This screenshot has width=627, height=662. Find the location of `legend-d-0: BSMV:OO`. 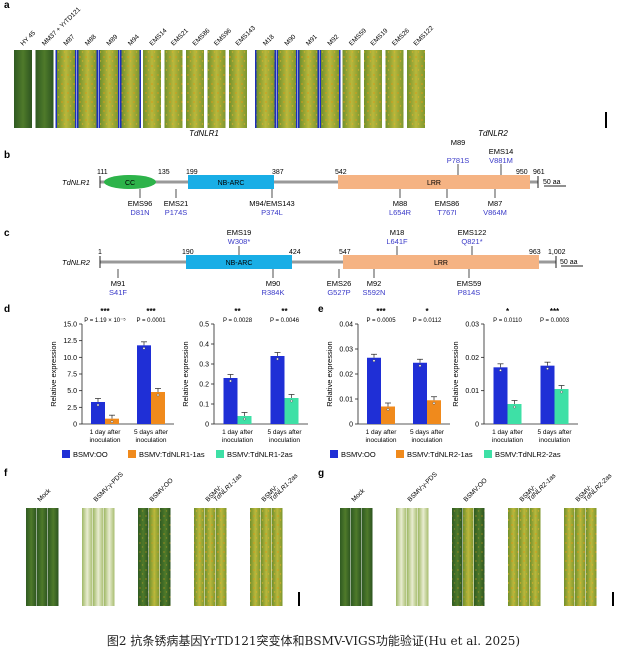

legend-d-0: BSMV:OO is located at coordinates (90, 454).